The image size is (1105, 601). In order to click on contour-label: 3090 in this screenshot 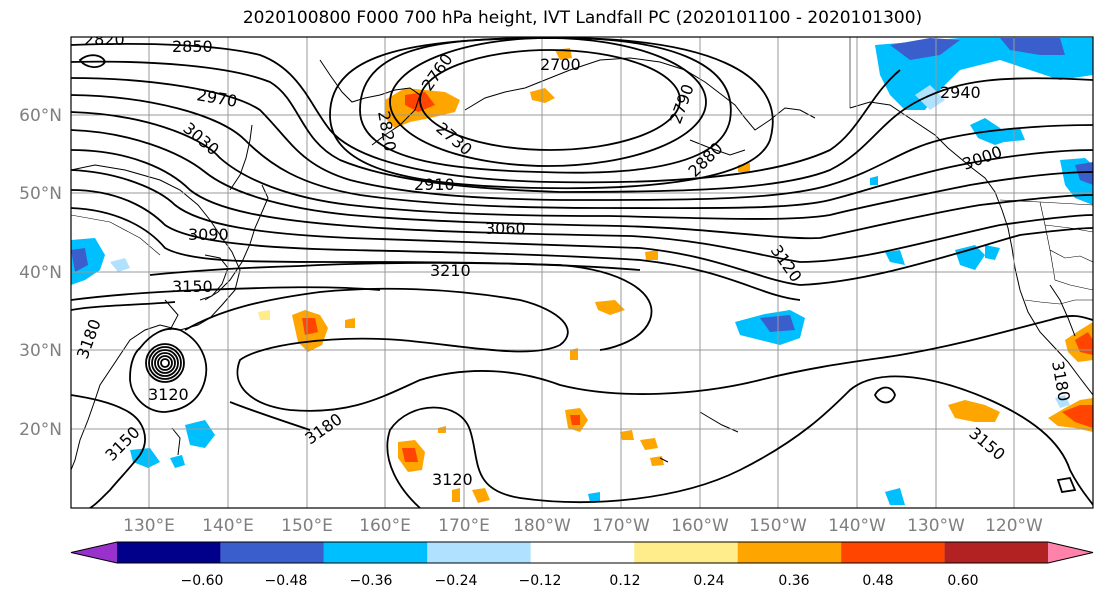, I will do `click(208, 234)`.